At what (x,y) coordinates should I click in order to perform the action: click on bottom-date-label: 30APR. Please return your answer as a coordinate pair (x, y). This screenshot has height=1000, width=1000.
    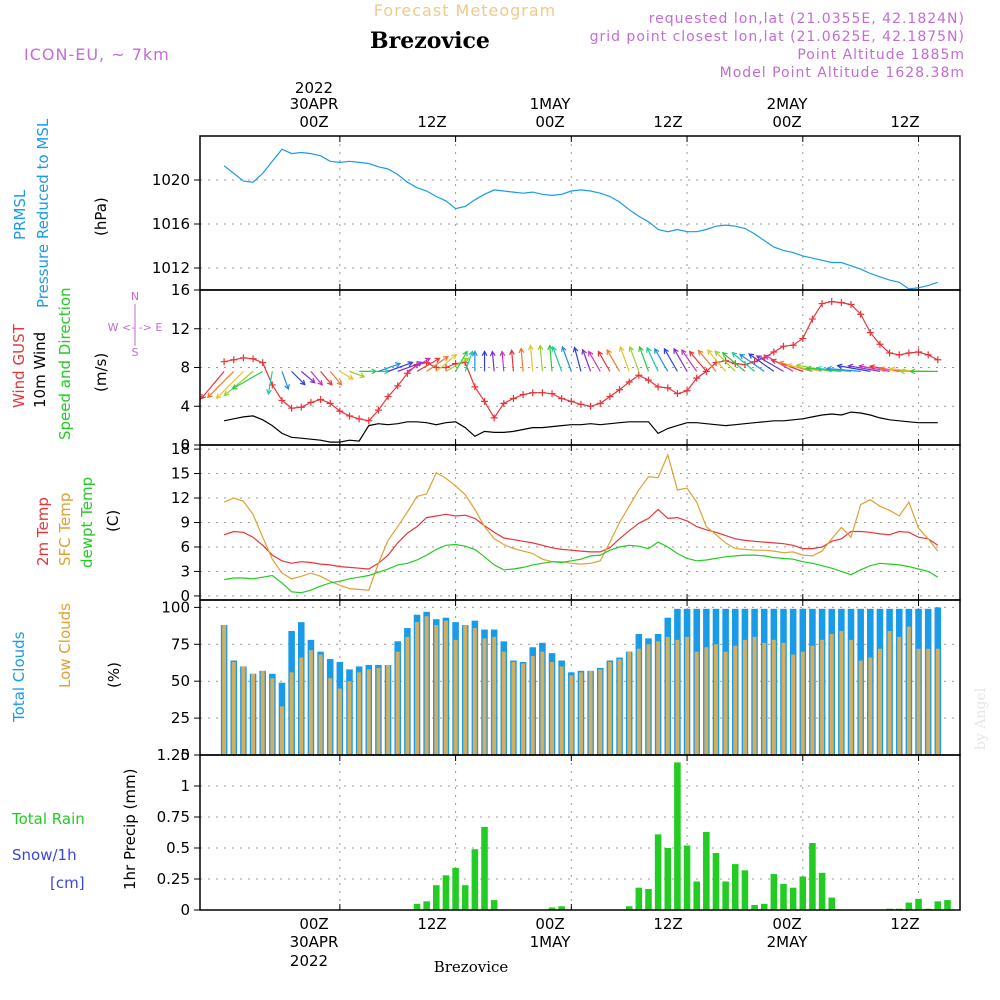
    Looking at the image, I should click on (314, 942).